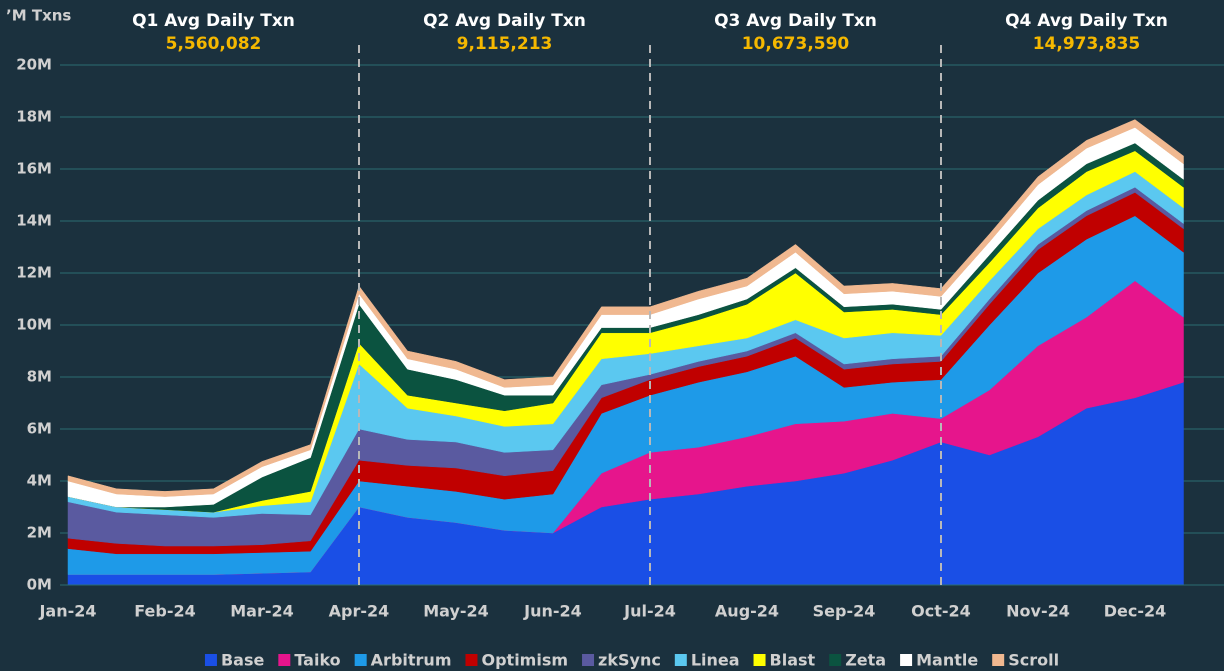 The width and height of the screenshot is (1224, 671). Describe the element at coordinates (411, 660) in the screenshot. I see `legend-label: Arbitrum` at that location.